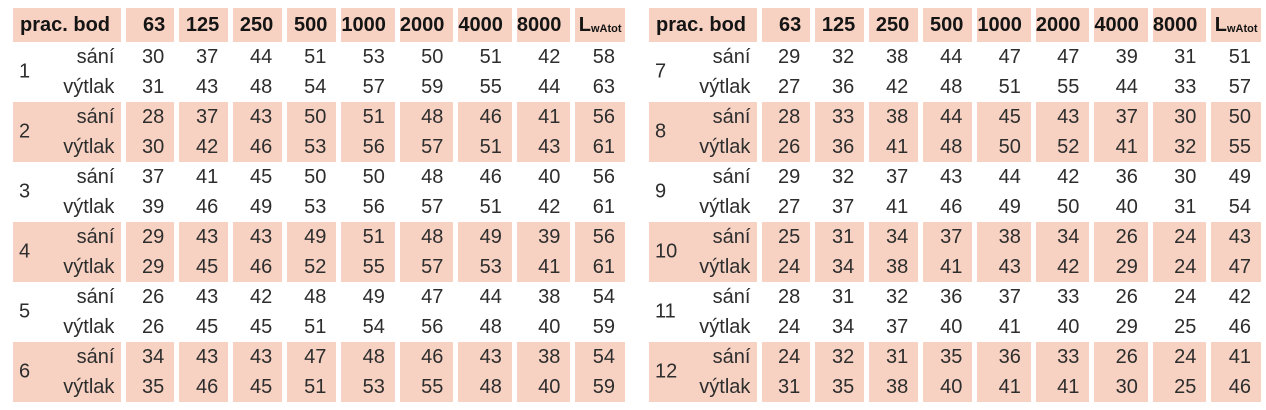 The image size is (1266, 410). What do you see at coordinates (25, 371) in the screenshot?
I see `working-point-number: 6` at bounding box center [25, 371].